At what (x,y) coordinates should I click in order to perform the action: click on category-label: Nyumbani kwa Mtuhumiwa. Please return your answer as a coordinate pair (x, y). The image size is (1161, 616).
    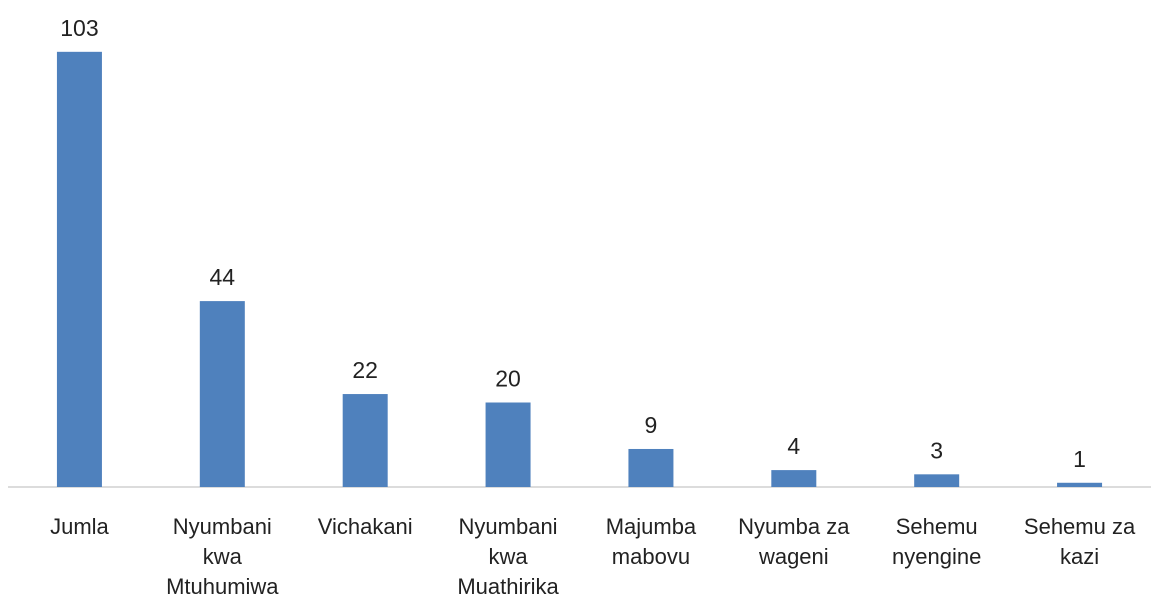
    Looking at the image, I should click on (222, 556).